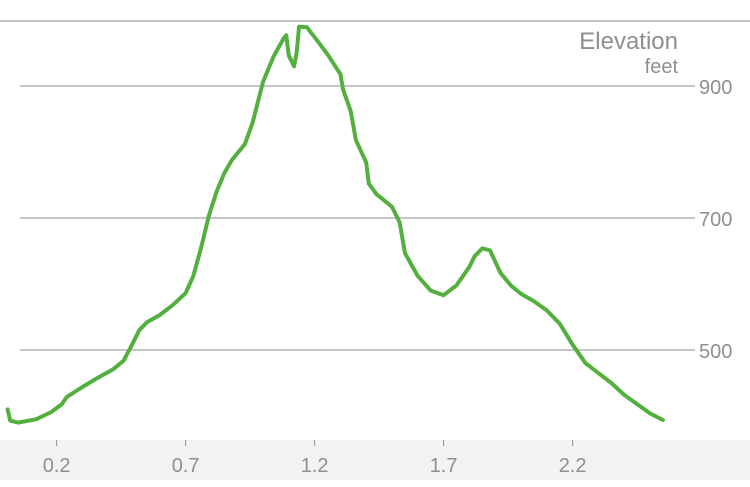 Image resolution: width=750 pixels, height=487 pixels. I want to click on x-tick-label-1.7: 1.7, so click(444, 466).